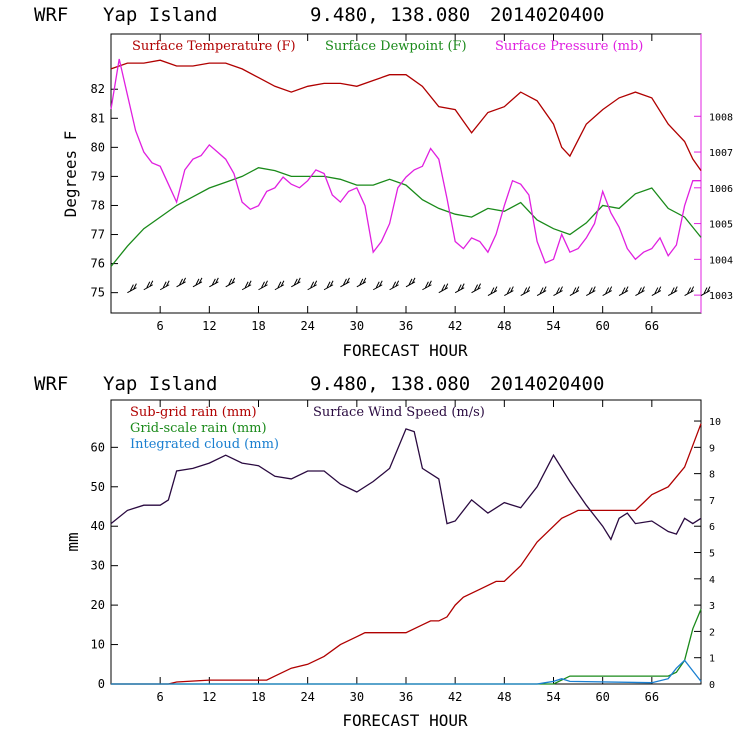 Image resolution: width=740 pixels, height=740 pixels. Describe the element at coordinates (721, 153) in the screenshot. I see `top-y2-tick-label: 1007` at that location.